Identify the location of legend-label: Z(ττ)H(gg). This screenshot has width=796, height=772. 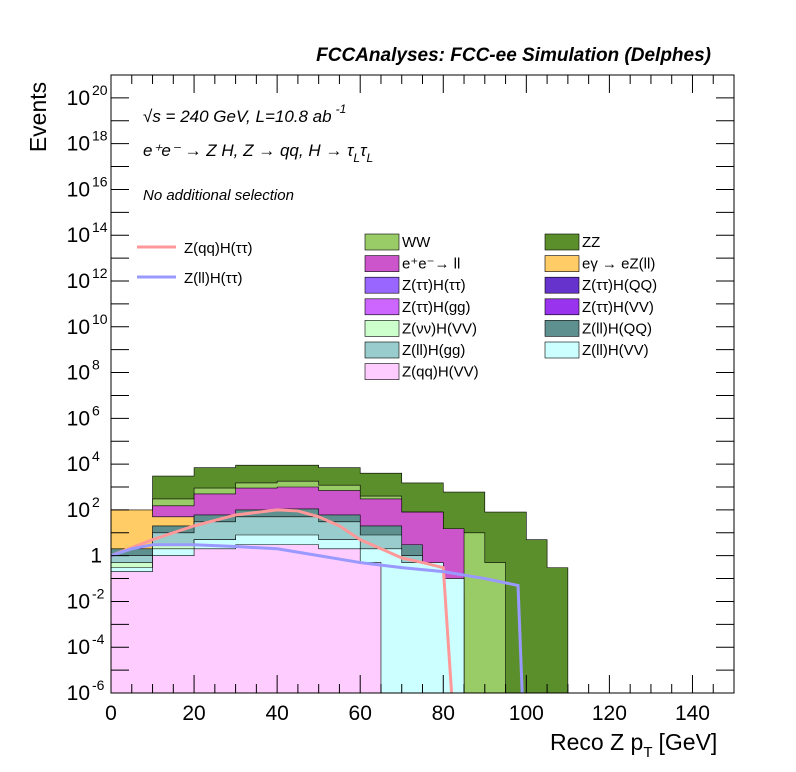
(436, 307).